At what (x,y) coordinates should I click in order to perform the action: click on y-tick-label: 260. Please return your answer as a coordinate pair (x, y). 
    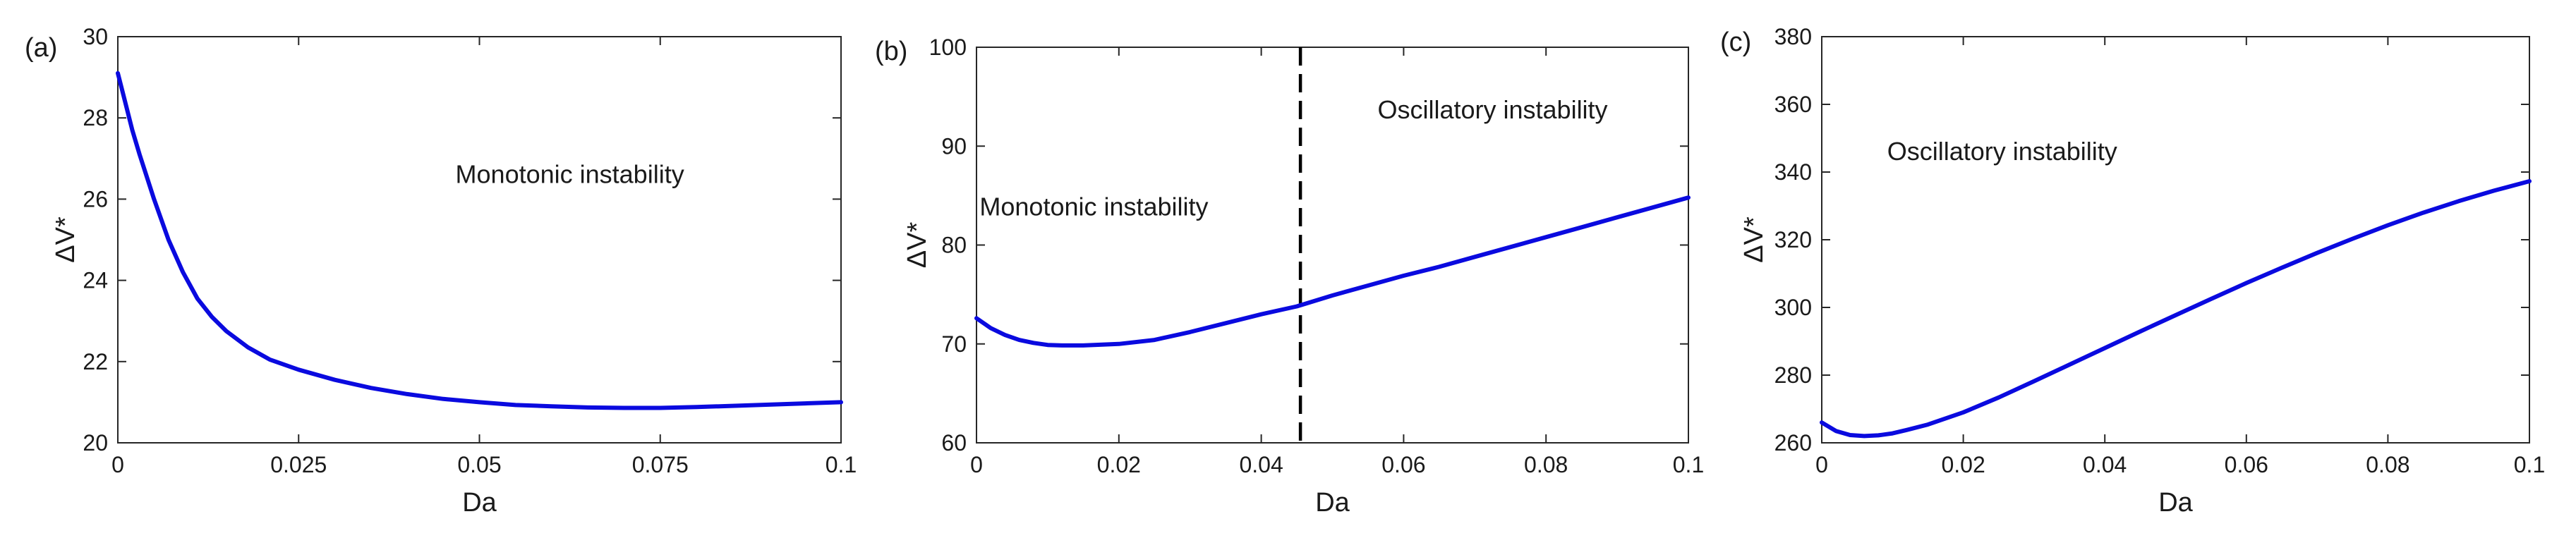
    Looking at the image, I should click on (1793, 443).